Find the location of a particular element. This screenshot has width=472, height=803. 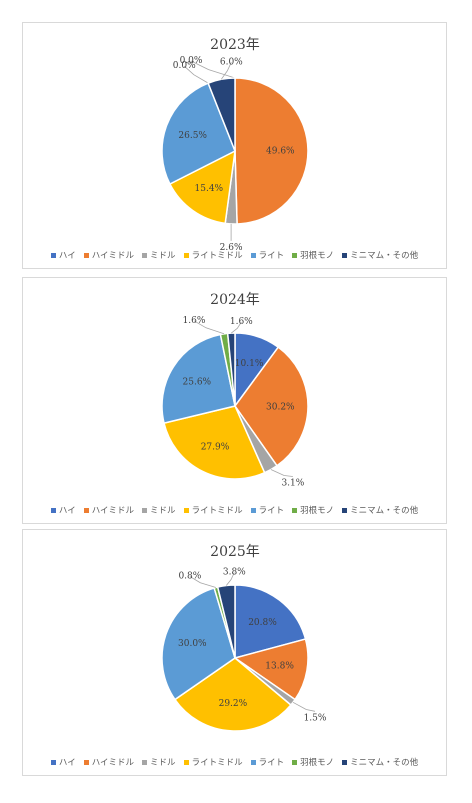

data-label: 27.9% is located at coordinates (215, 448).